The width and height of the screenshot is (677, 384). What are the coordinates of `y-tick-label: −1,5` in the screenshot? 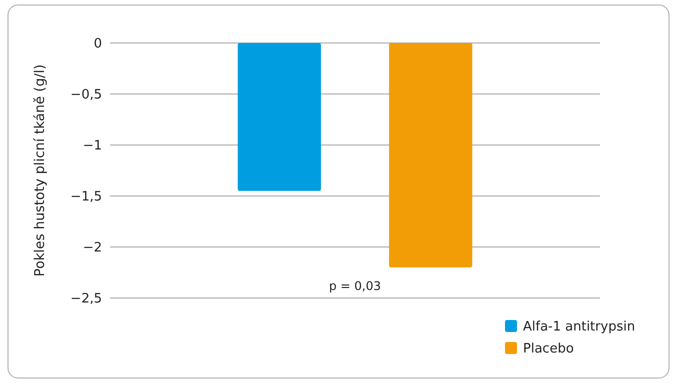 It's located at (86, 197).